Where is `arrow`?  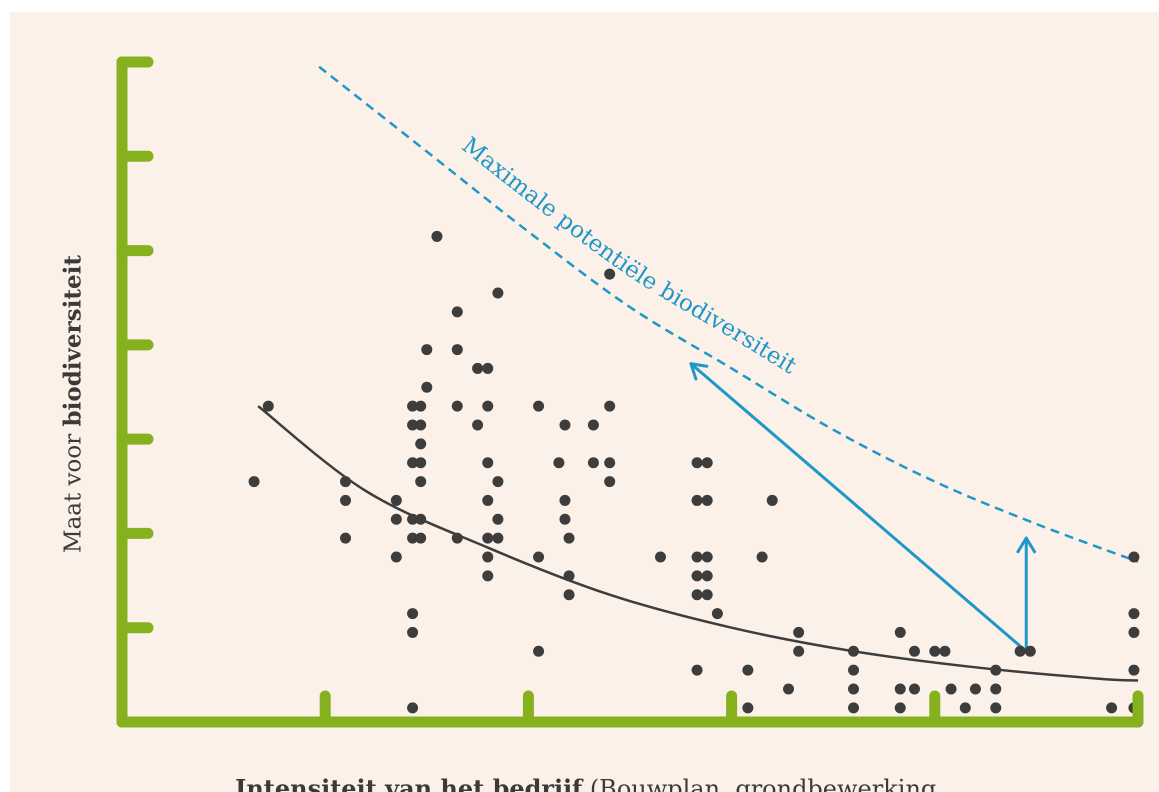
arrow is located at coordinates (858, 507).